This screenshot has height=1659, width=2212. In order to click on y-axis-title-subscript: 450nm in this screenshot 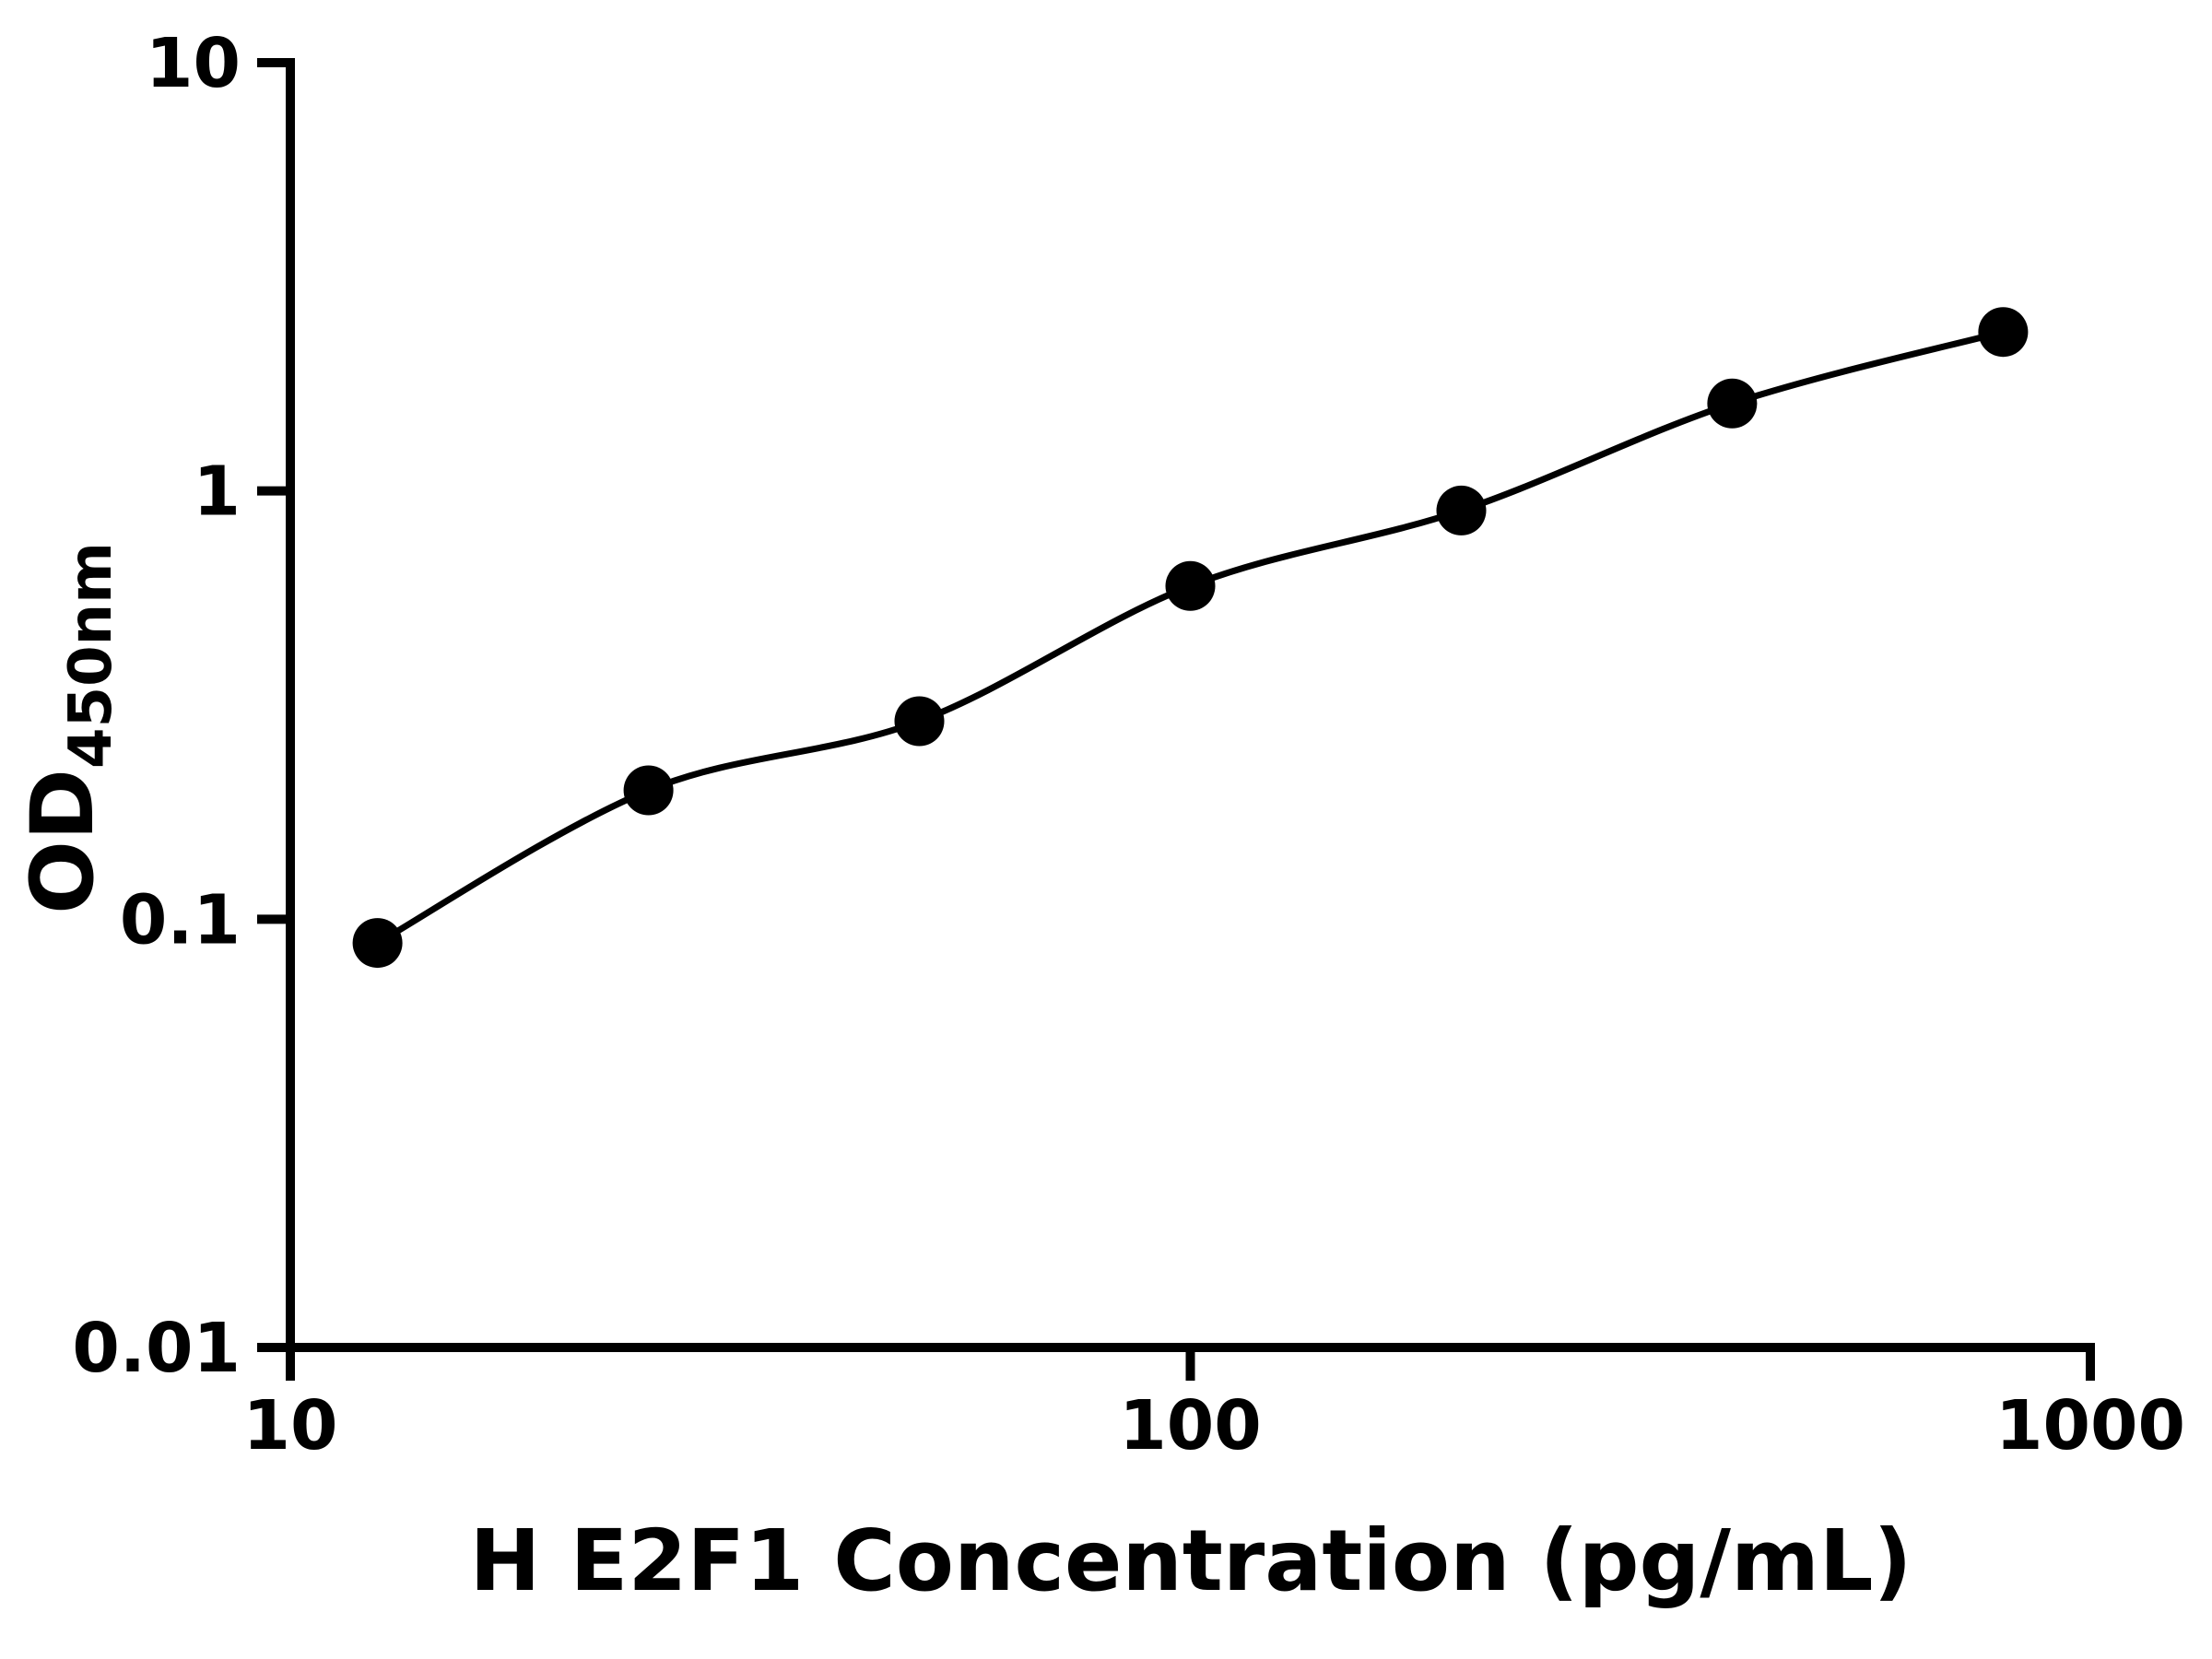, I will do `click(91, 655)`.